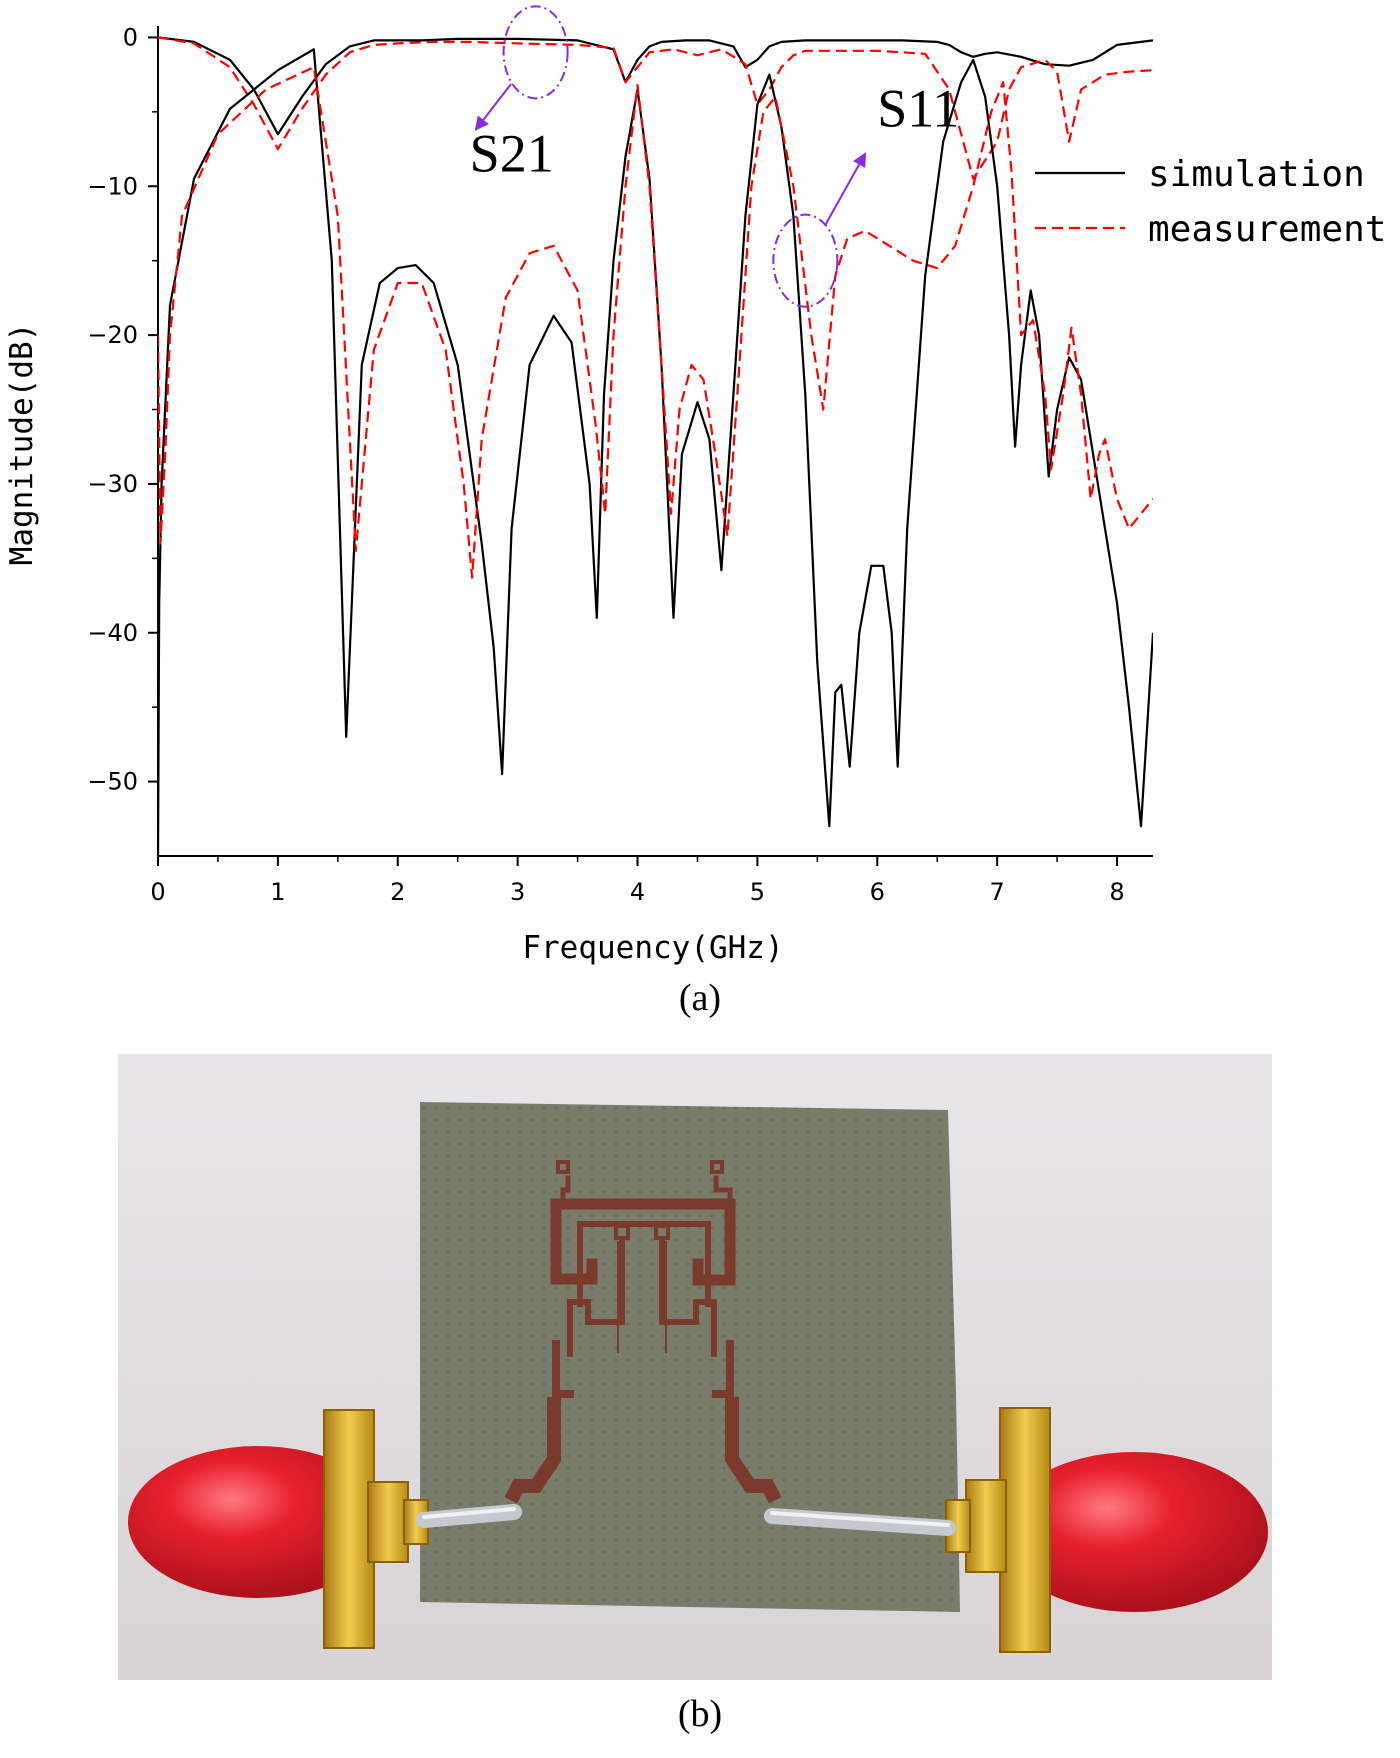  I want to click on legend-label-measurement: measurement, so click(1267, 229).